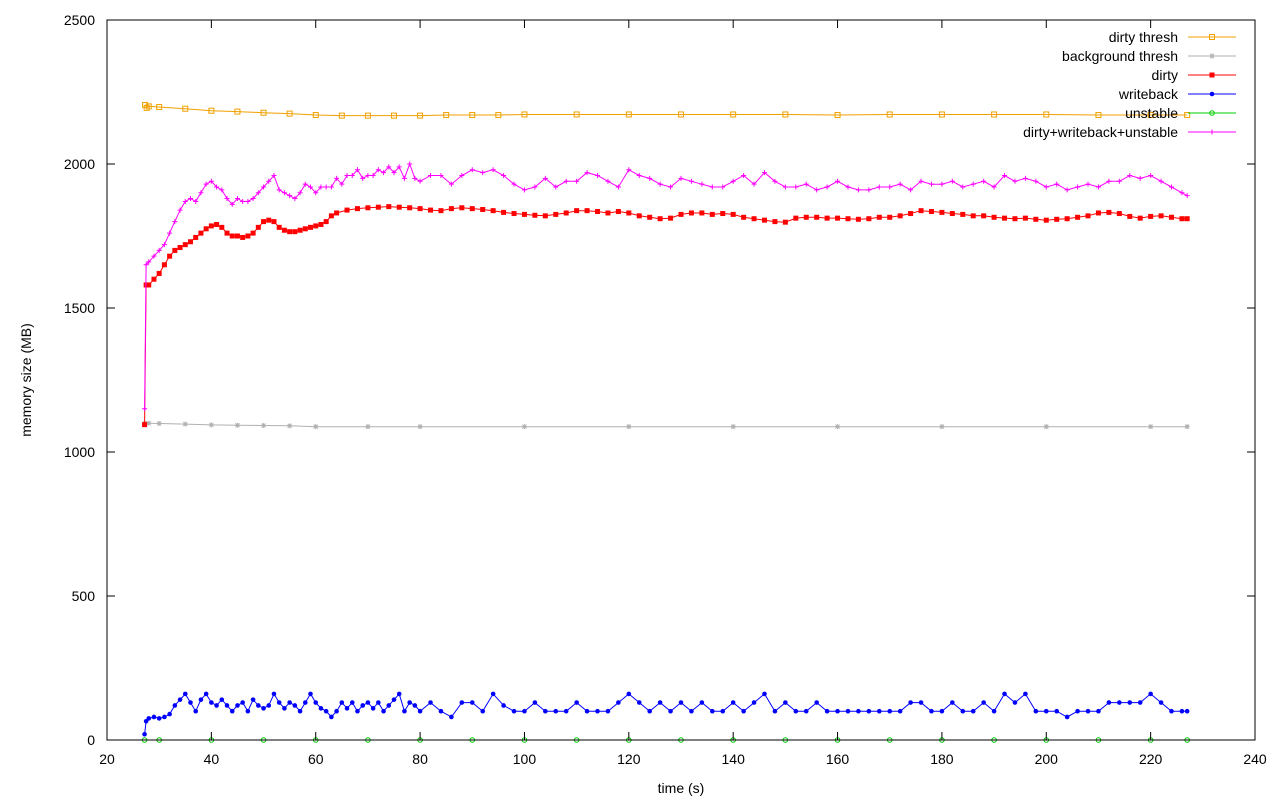  Describe the element at coordinates (79, 20) in the screenshot. I see `y-tick-label: 2500` at that location.